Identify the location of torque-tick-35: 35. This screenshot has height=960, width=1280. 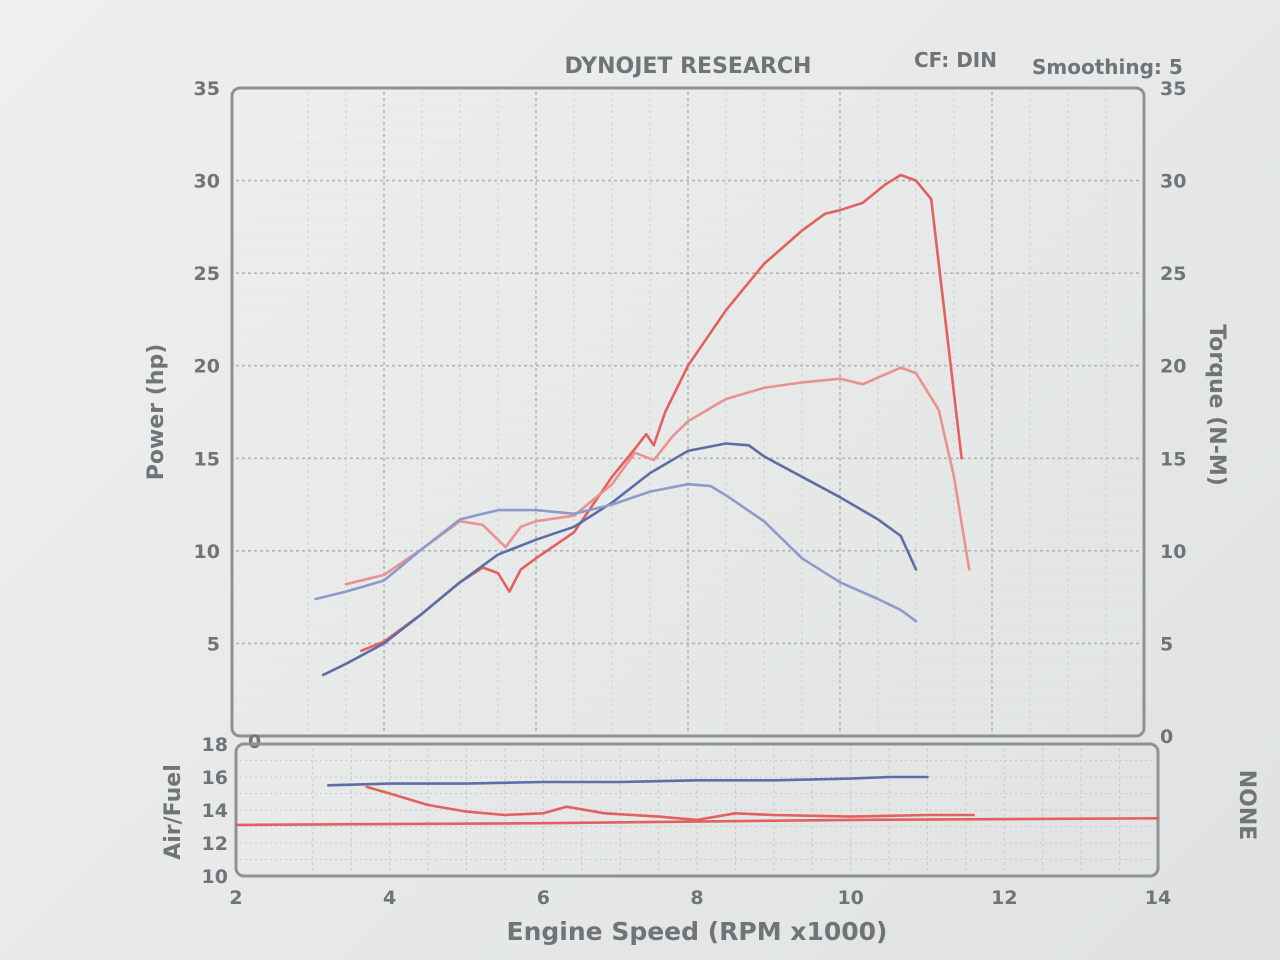
(1173, 89).